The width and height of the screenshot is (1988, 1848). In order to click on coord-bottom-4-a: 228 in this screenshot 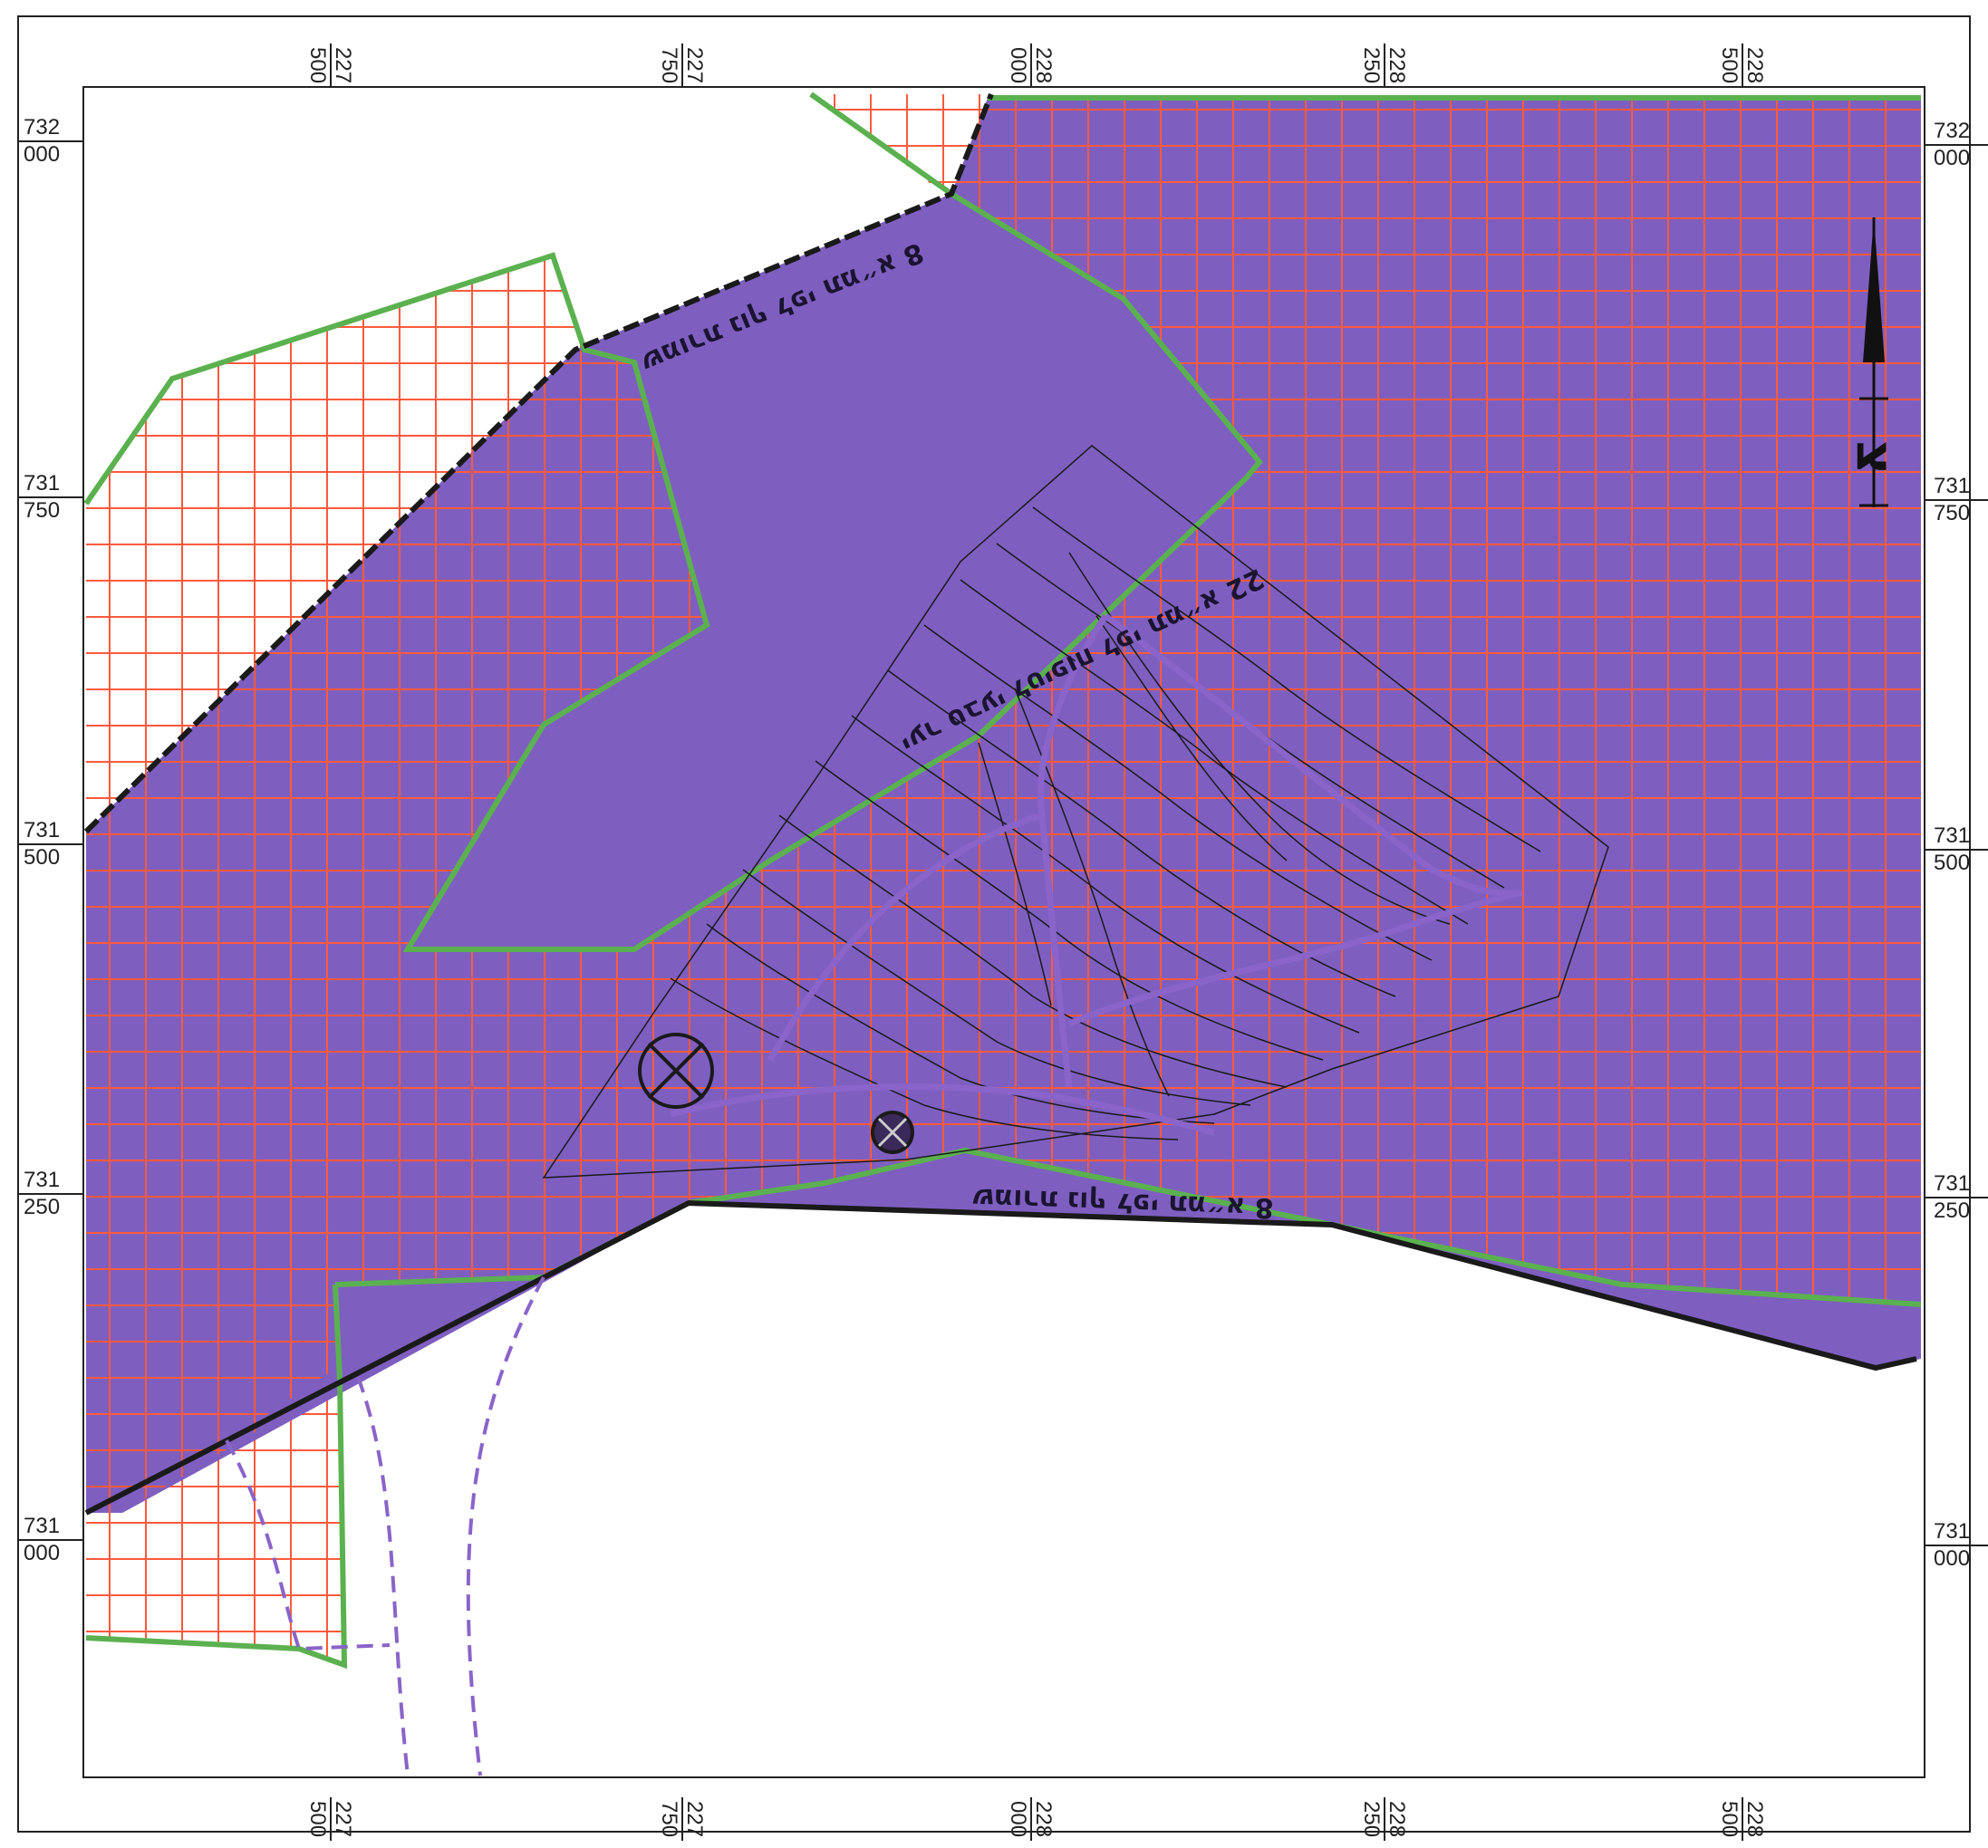, I will do `click(1397, 1819)`.